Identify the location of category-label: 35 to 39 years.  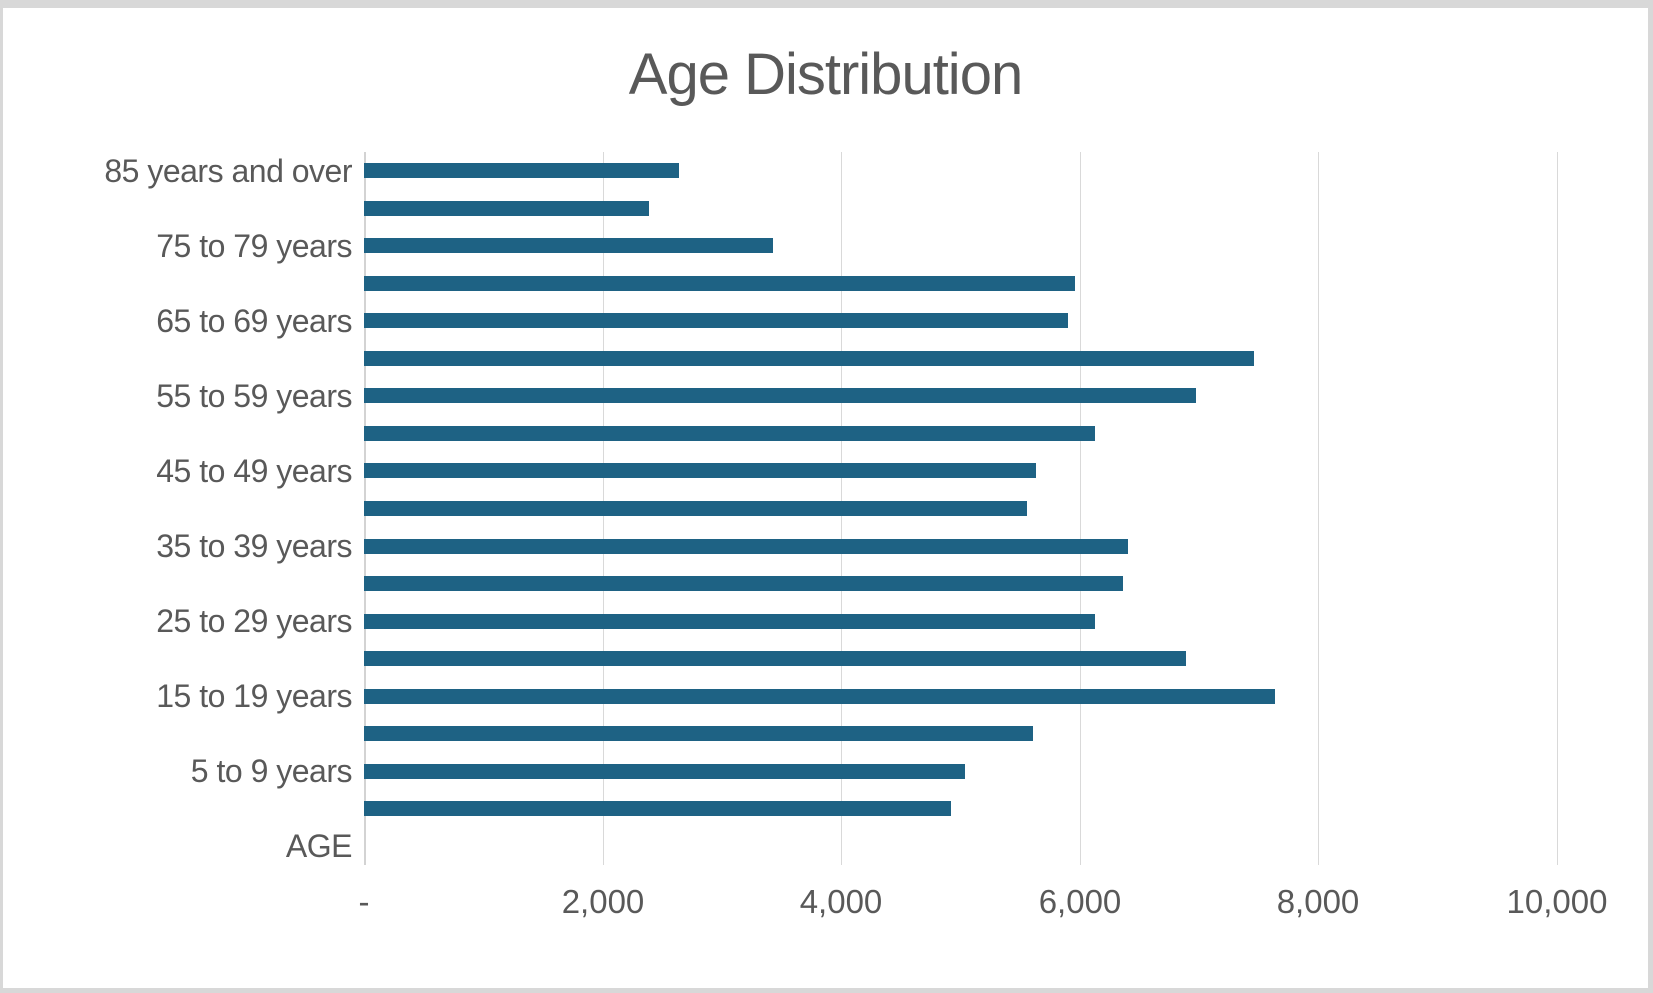
(254, 546).